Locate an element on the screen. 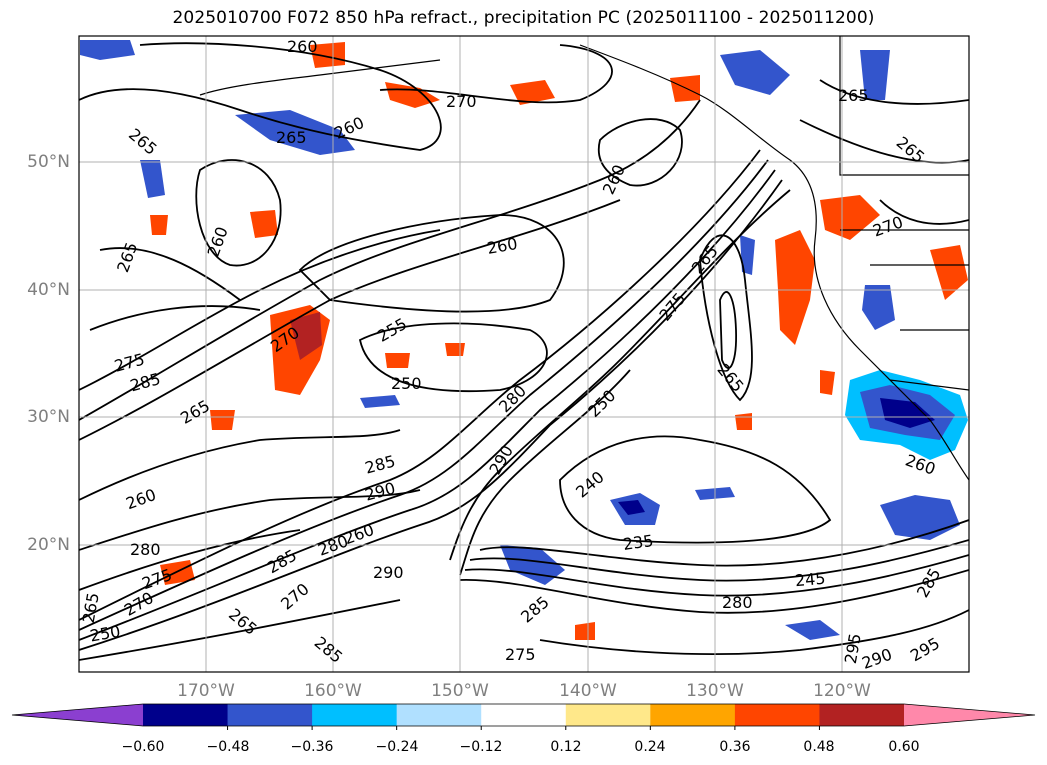  contour-label: 270 is located at coordinates (461, 101).